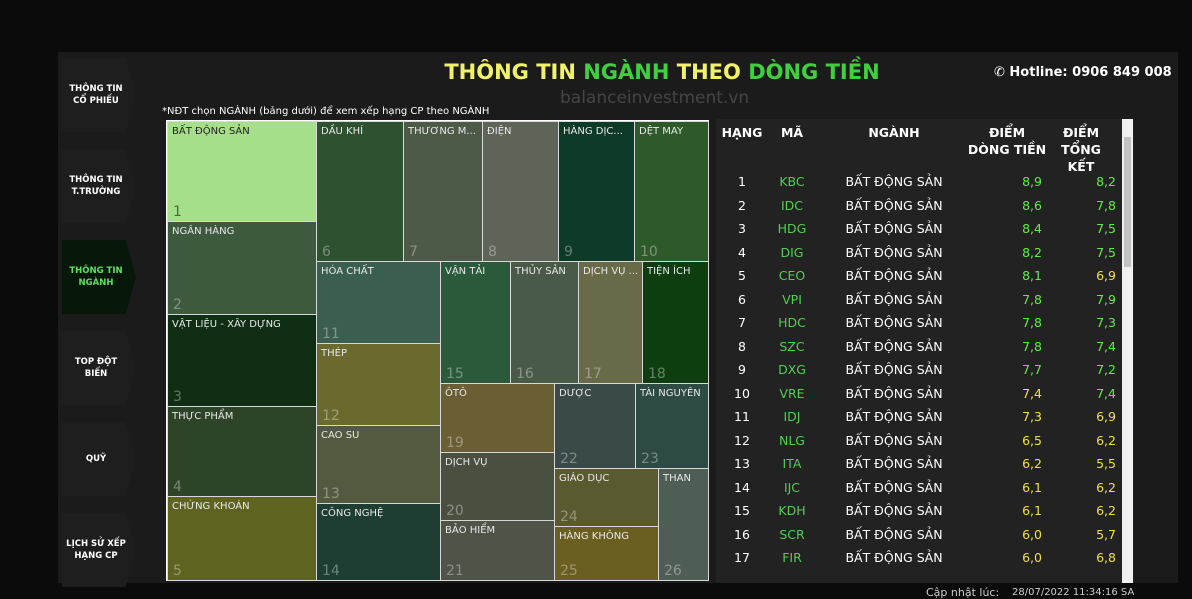 This screenshot has height=599, width=1192. What do you see at coordinates (792, 228) in the screenshot?
I see `table-cell: HDG` at bounding box center [792, 228].